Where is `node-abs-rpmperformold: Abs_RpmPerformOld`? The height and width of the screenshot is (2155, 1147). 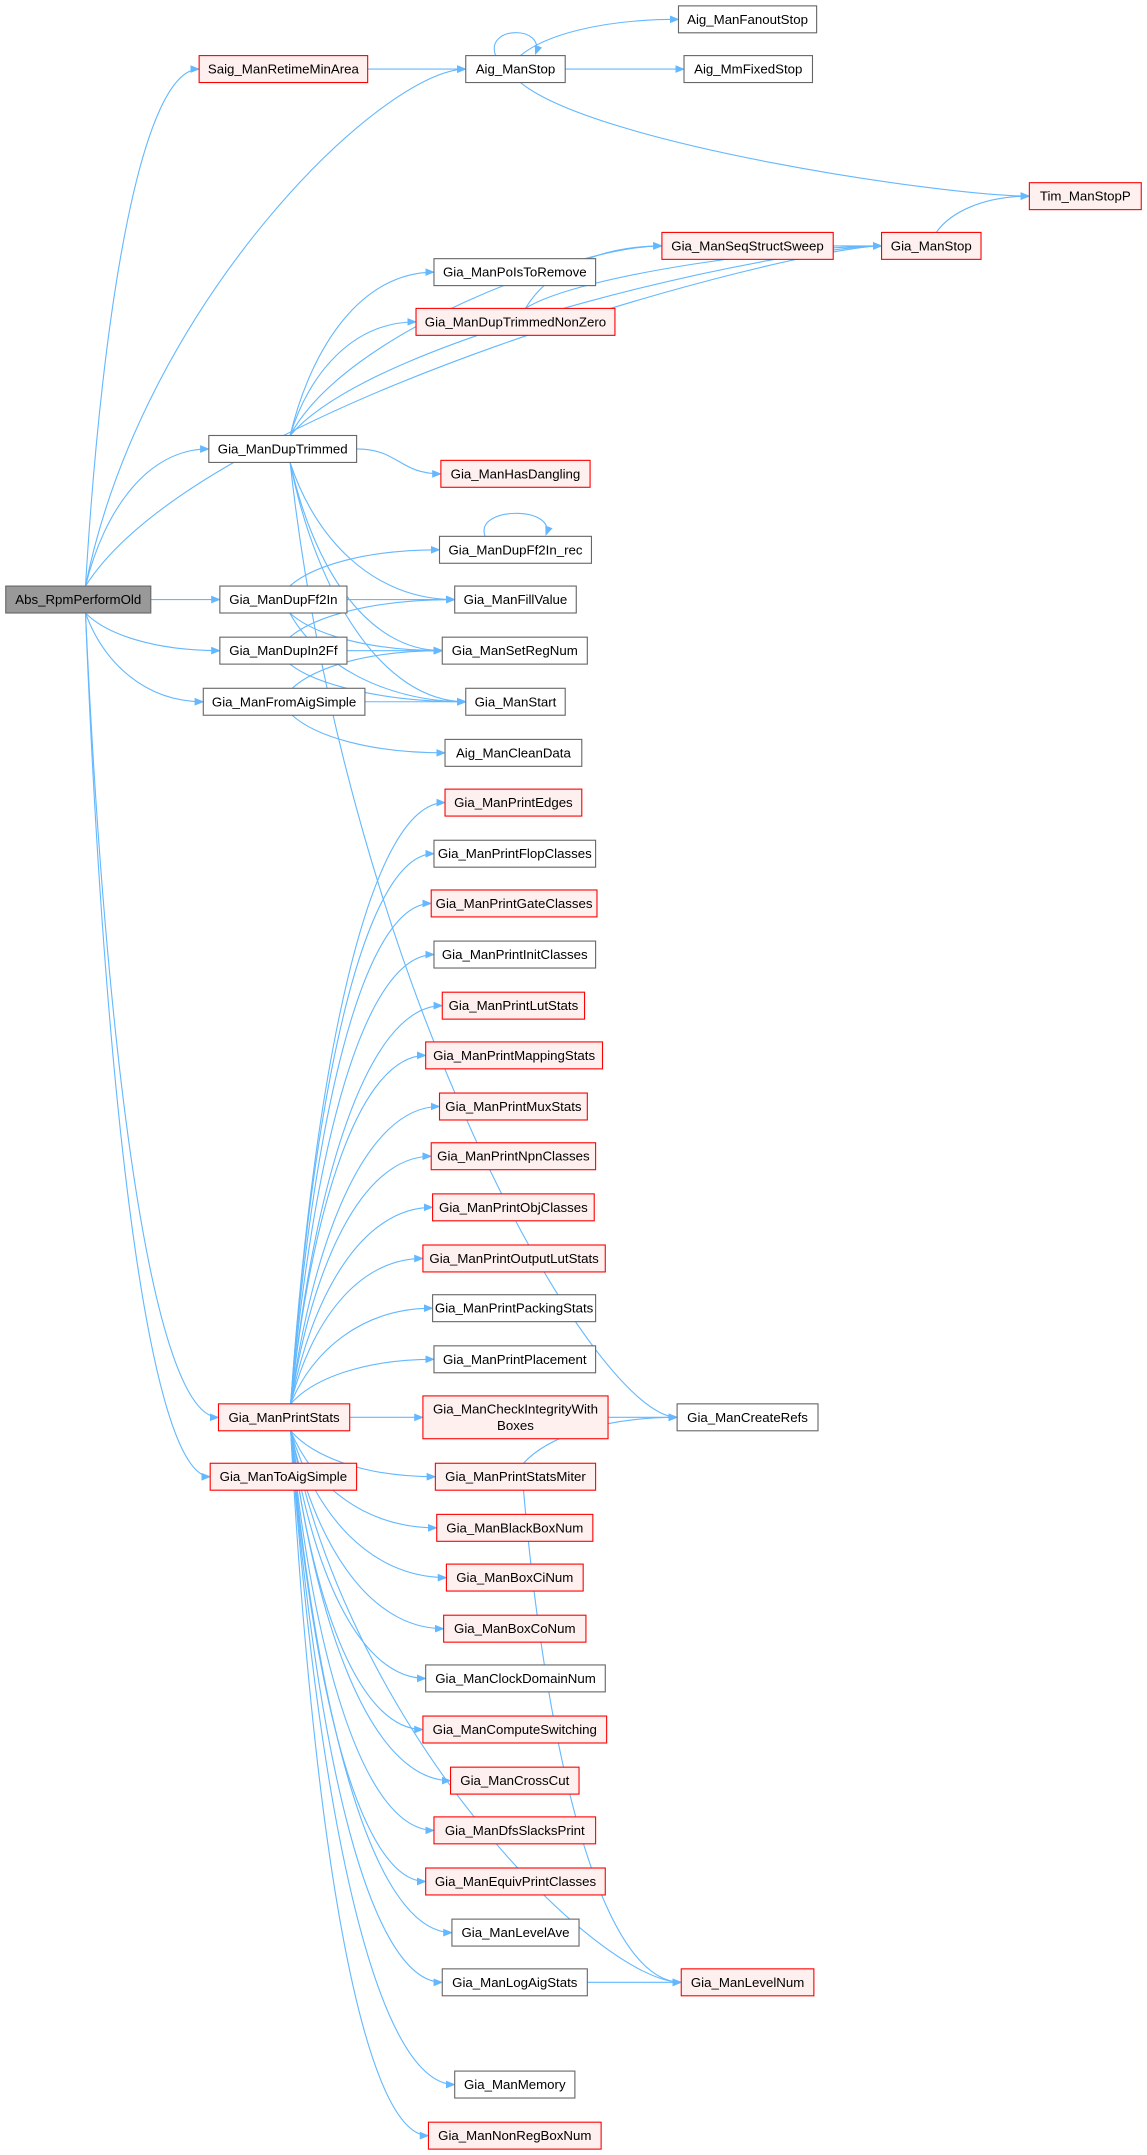 node-abs-rpmperformold: Abs_RpmPerformOld is located at coordinates (78, 599).